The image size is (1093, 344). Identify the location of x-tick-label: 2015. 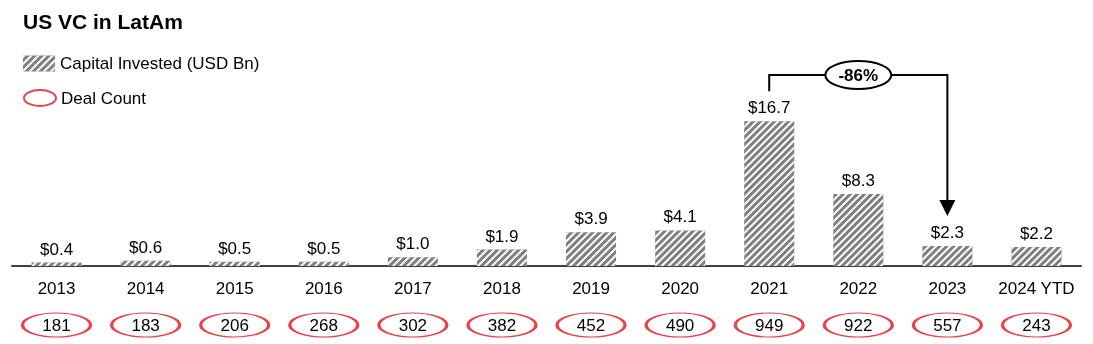
(234, 288).